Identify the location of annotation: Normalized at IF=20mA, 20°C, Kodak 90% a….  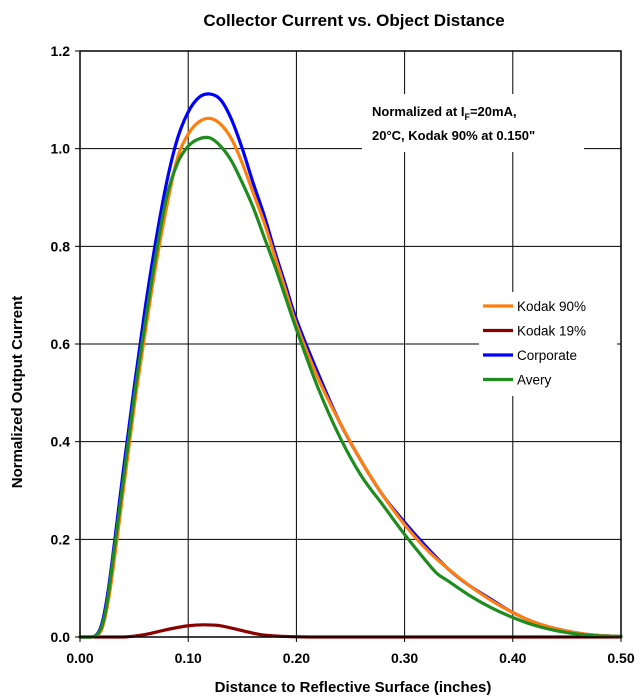
(473, 123).